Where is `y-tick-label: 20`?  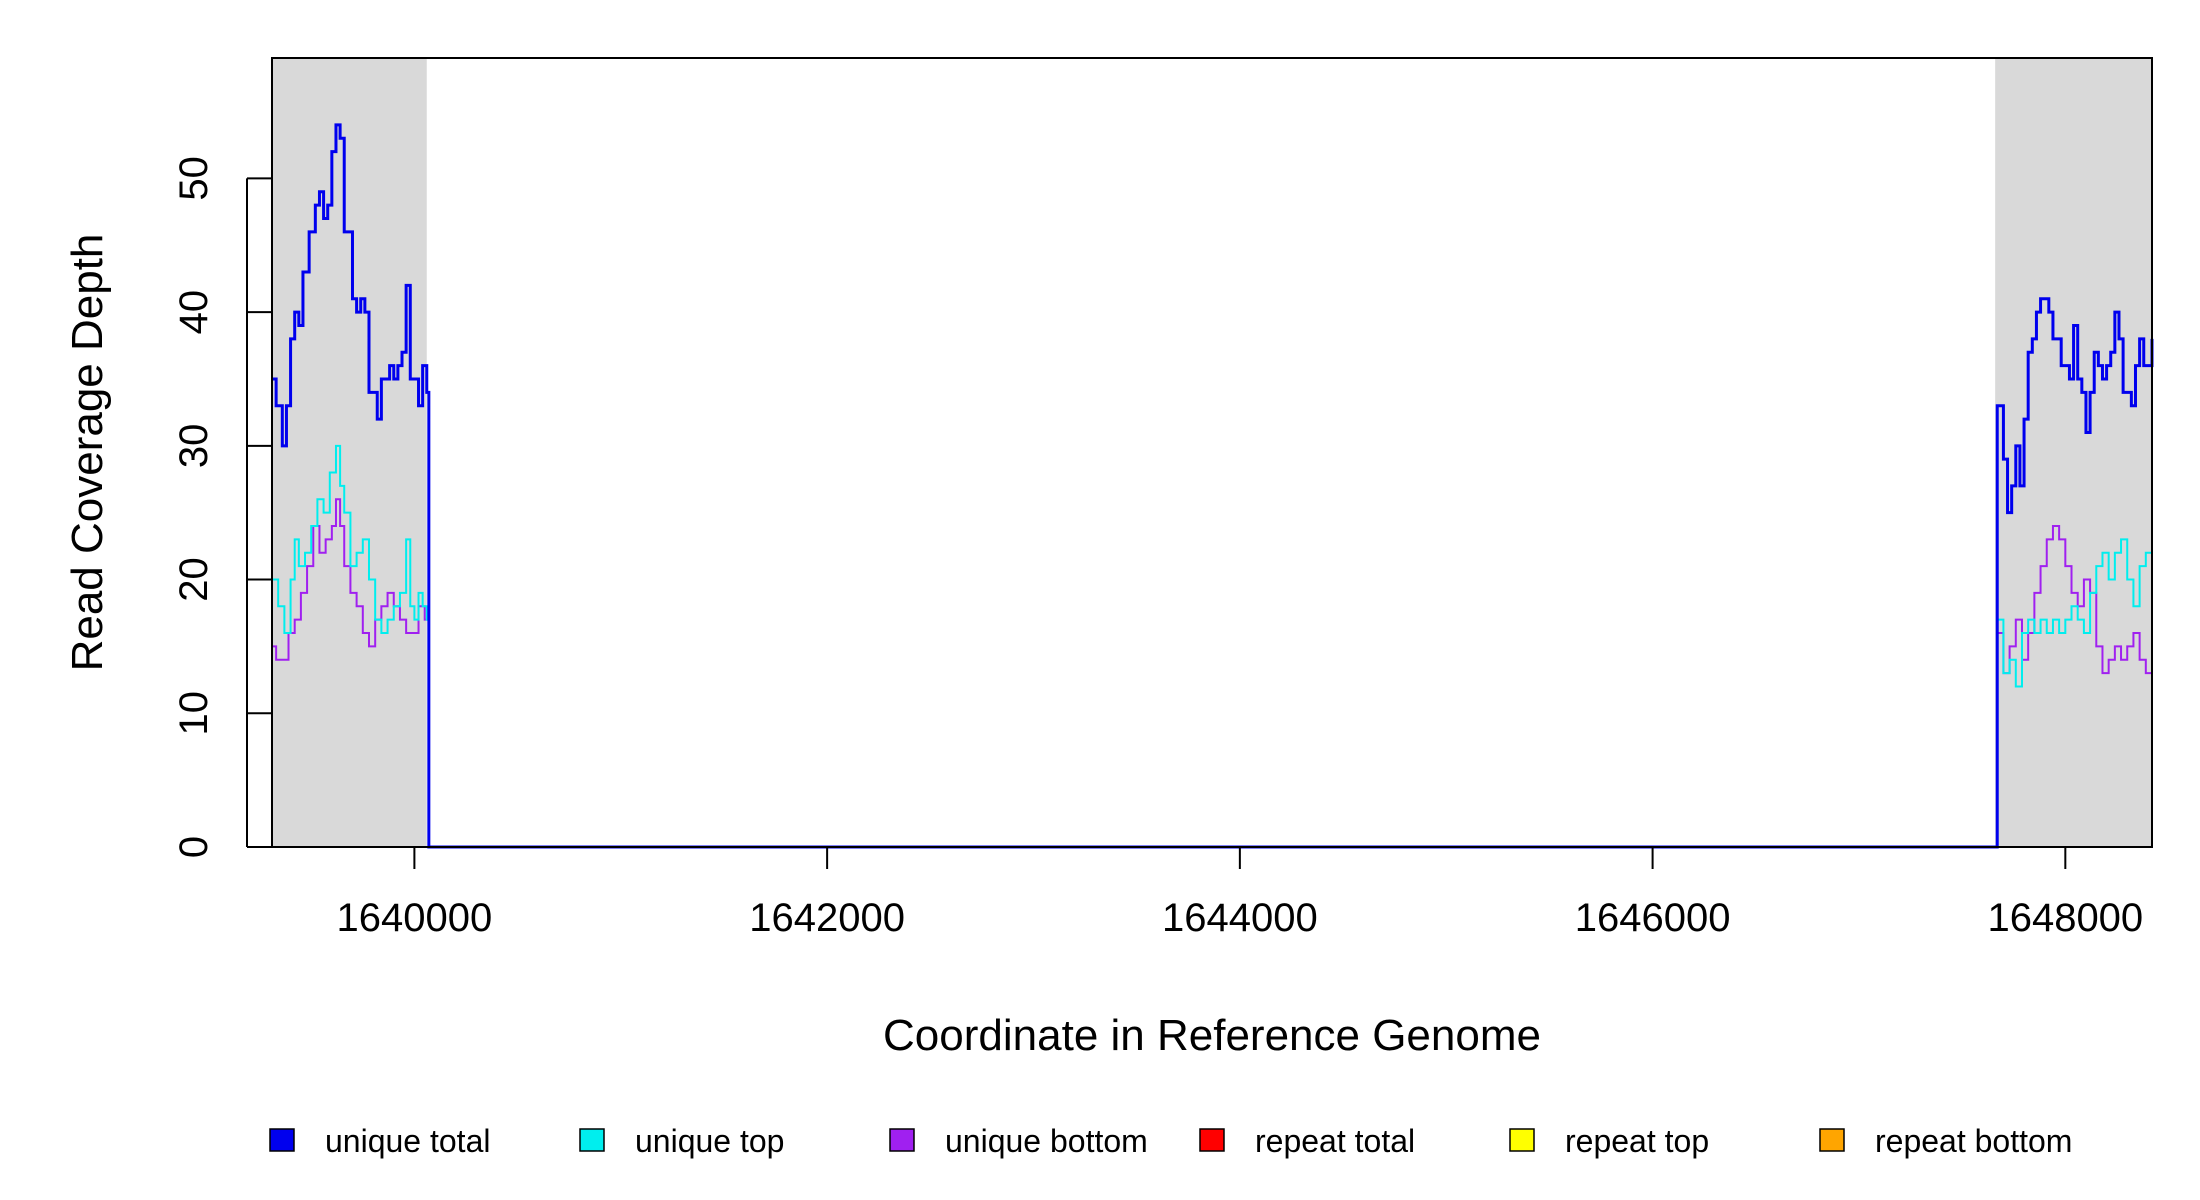
y-tick-label: 20 is located at coordinates (194, 579).